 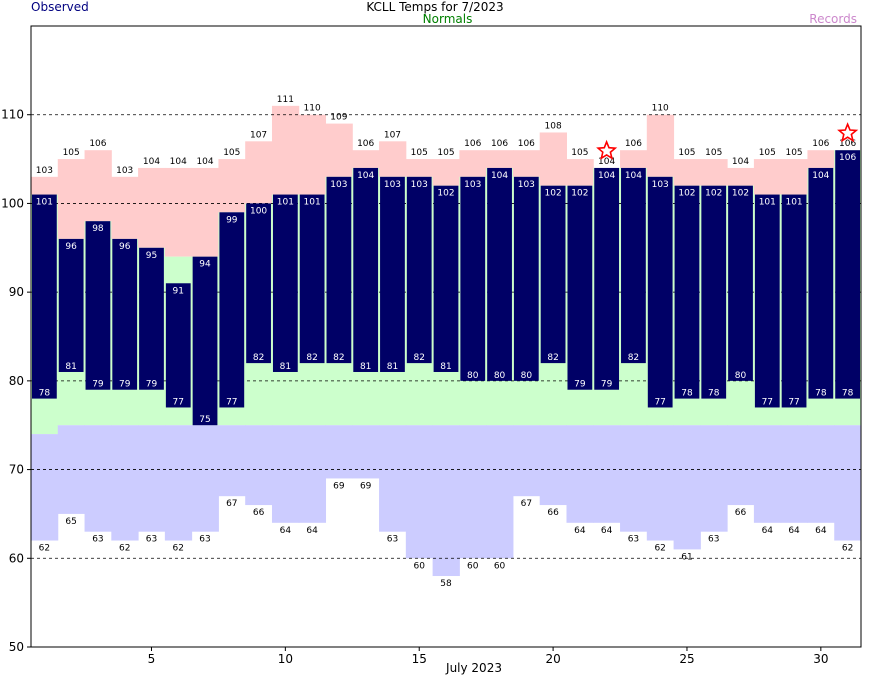 I want to click on legend-normals: Normals, so click(x=447, y=19).